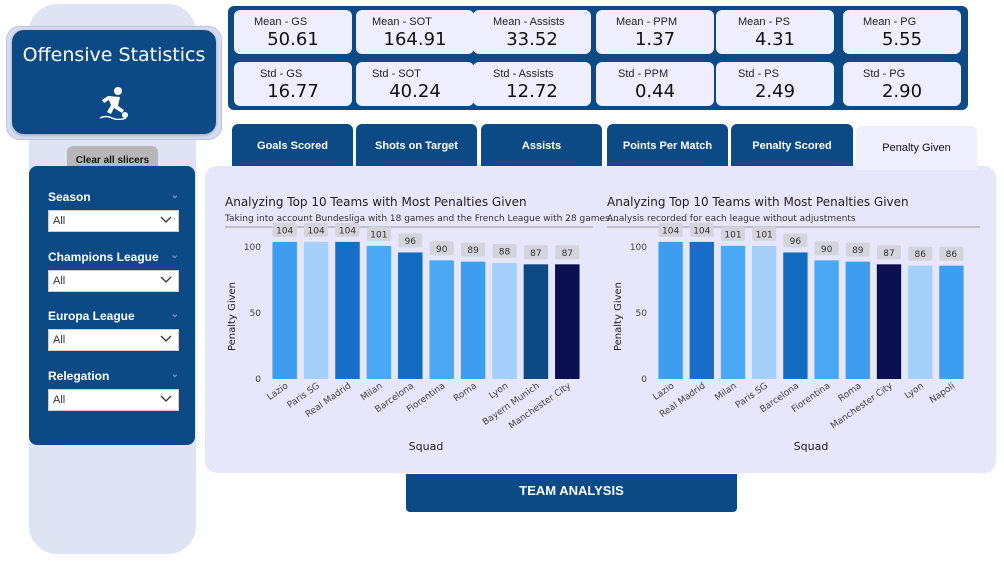  I want to click on kpi-label: Std - PG, so click(884, 74).